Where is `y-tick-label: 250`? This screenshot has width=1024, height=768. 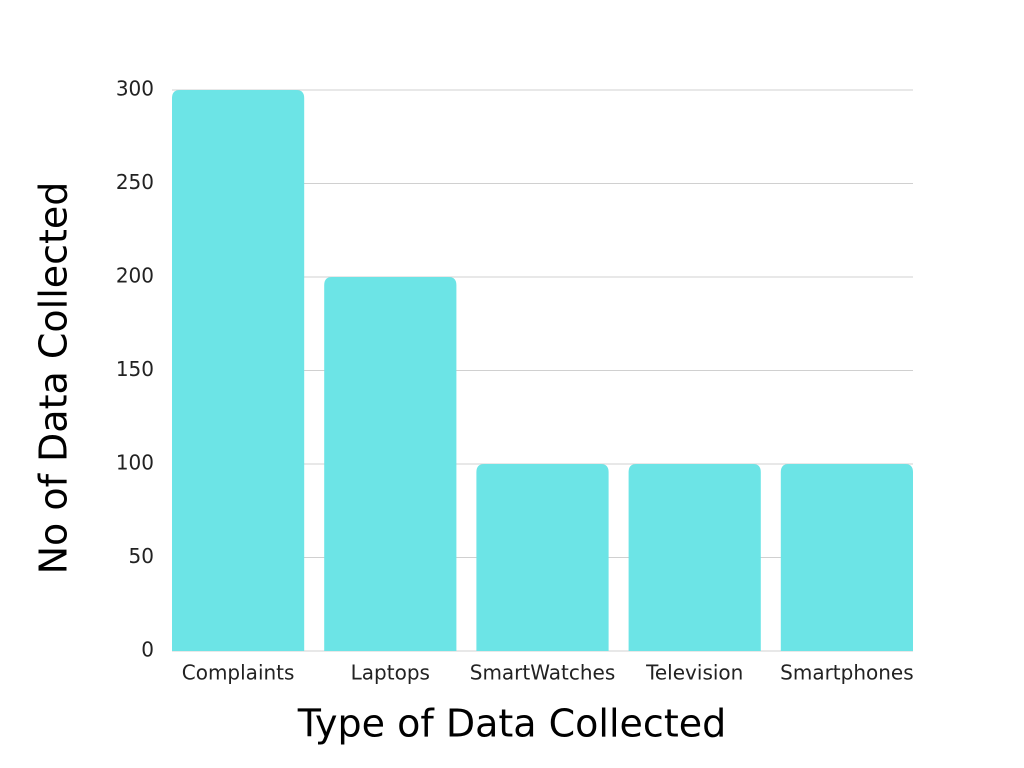 y-tick-label: 250 is located at coordinates (135, 182).